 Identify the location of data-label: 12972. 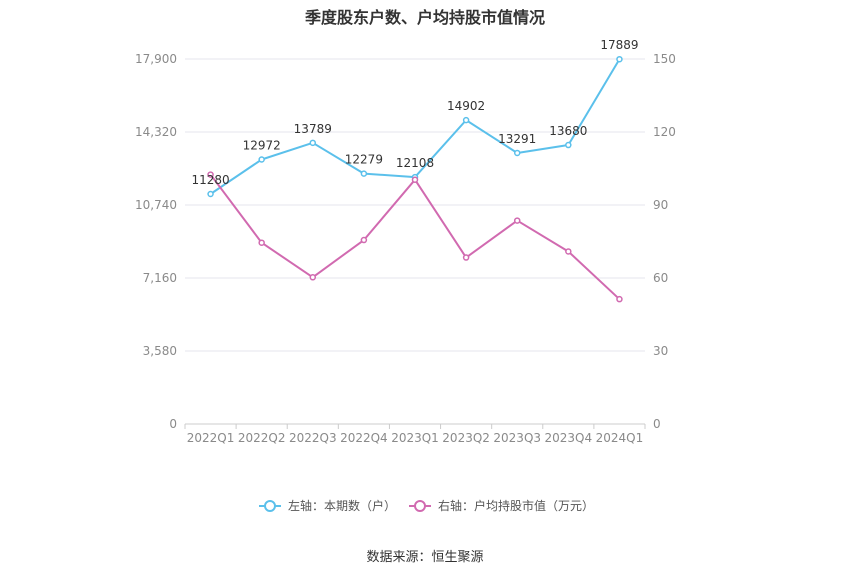
(262, 145).